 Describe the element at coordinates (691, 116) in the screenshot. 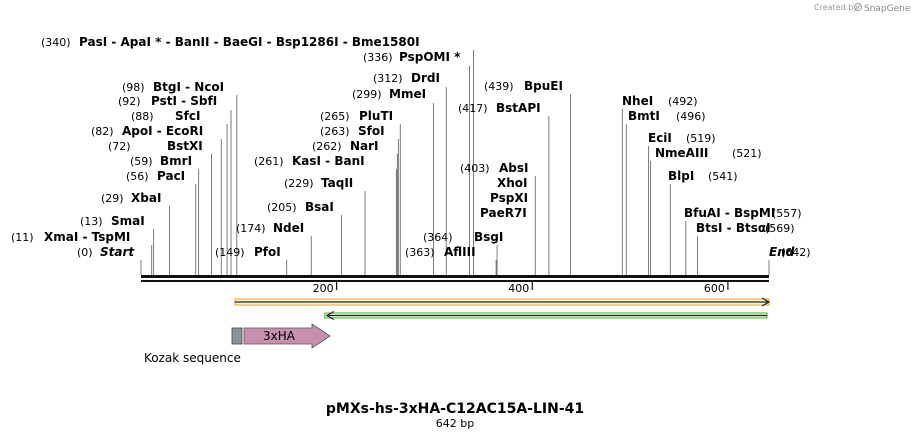

I see `site-pos-bmti: (496)` at that location.